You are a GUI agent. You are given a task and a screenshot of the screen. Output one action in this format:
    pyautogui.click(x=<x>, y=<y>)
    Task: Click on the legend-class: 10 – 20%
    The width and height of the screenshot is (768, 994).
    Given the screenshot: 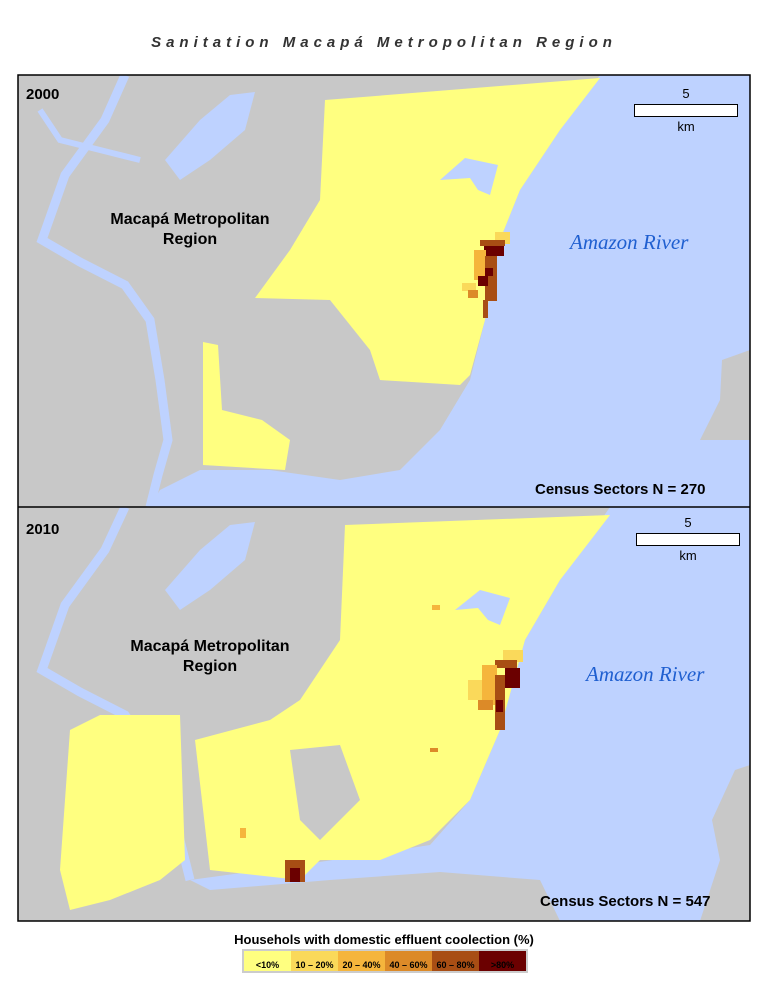 What is the action you would take?
    pyautogui.click(x=314, y=961)
    